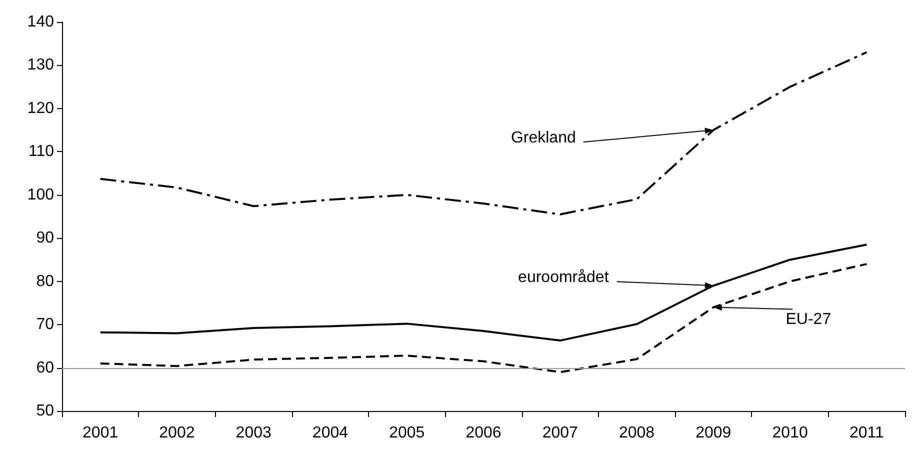 This screenshot has height=472, width=923. What do you see at coordinates (45, 281) in the screenshot?
I see `y-tick-label: 80` at bounding box center [45, 281].